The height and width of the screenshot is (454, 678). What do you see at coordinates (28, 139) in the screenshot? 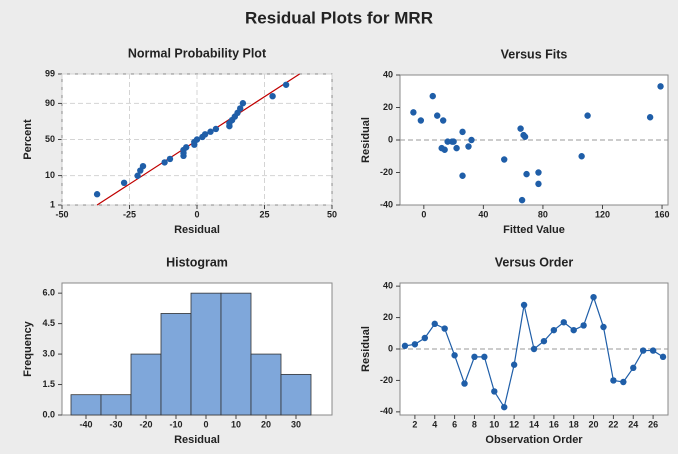
I see `y-axis-label: Percent` at bounding box center [28, 139].